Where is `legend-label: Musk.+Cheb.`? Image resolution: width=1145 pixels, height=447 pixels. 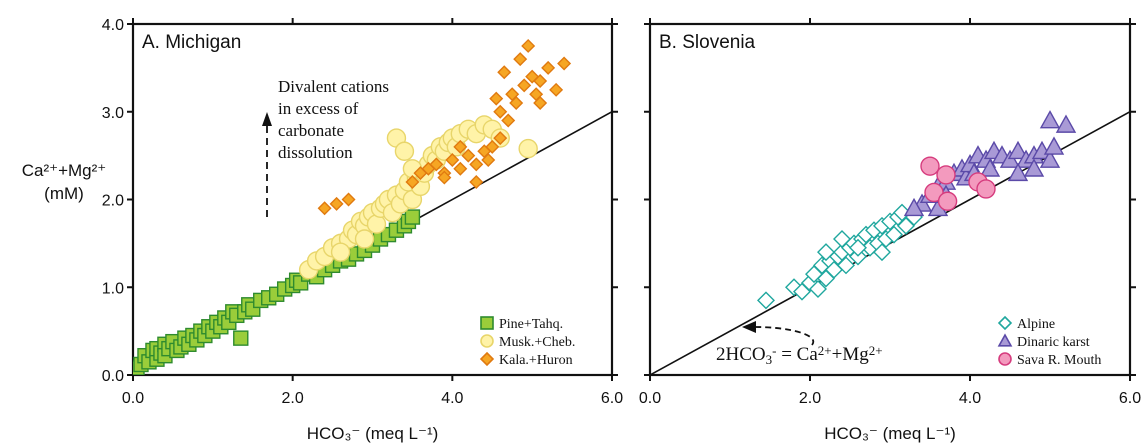 legend-label: Musk.+Cheb. is located at coordinates (537, 342).